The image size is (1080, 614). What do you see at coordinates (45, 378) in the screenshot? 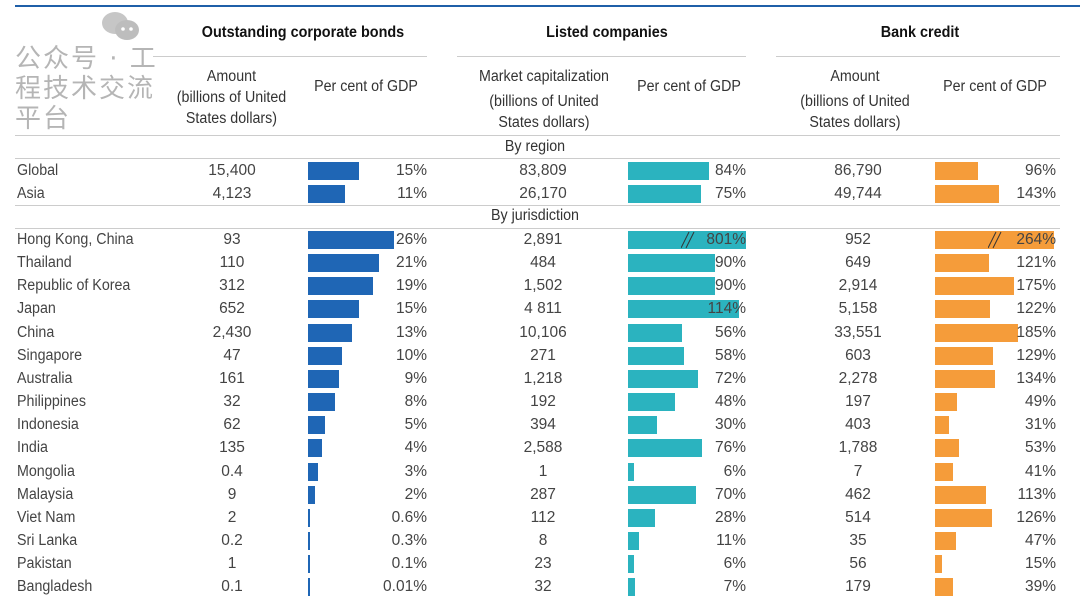
I see `row-name: Australia` at bounding box center [45, 378].